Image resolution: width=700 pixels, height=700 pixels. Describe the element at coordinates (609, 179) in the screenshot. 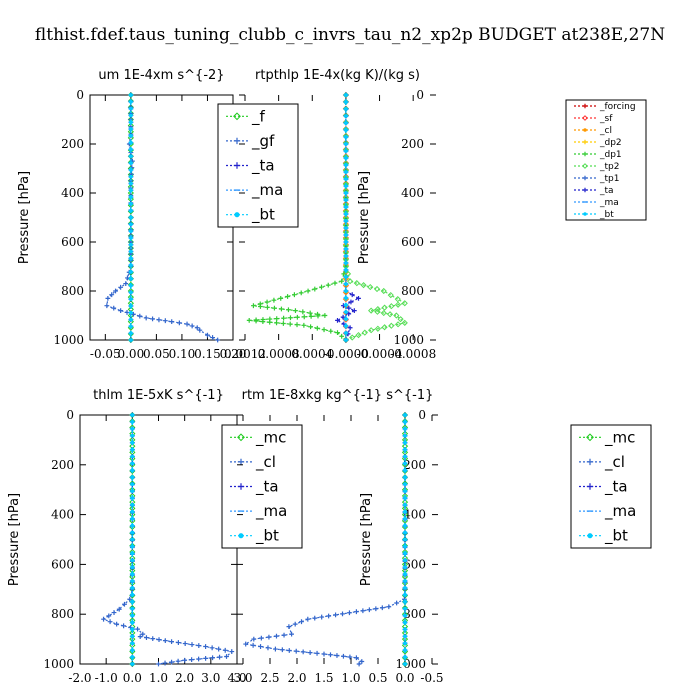

I see `legend-label: _tp1` at that location.